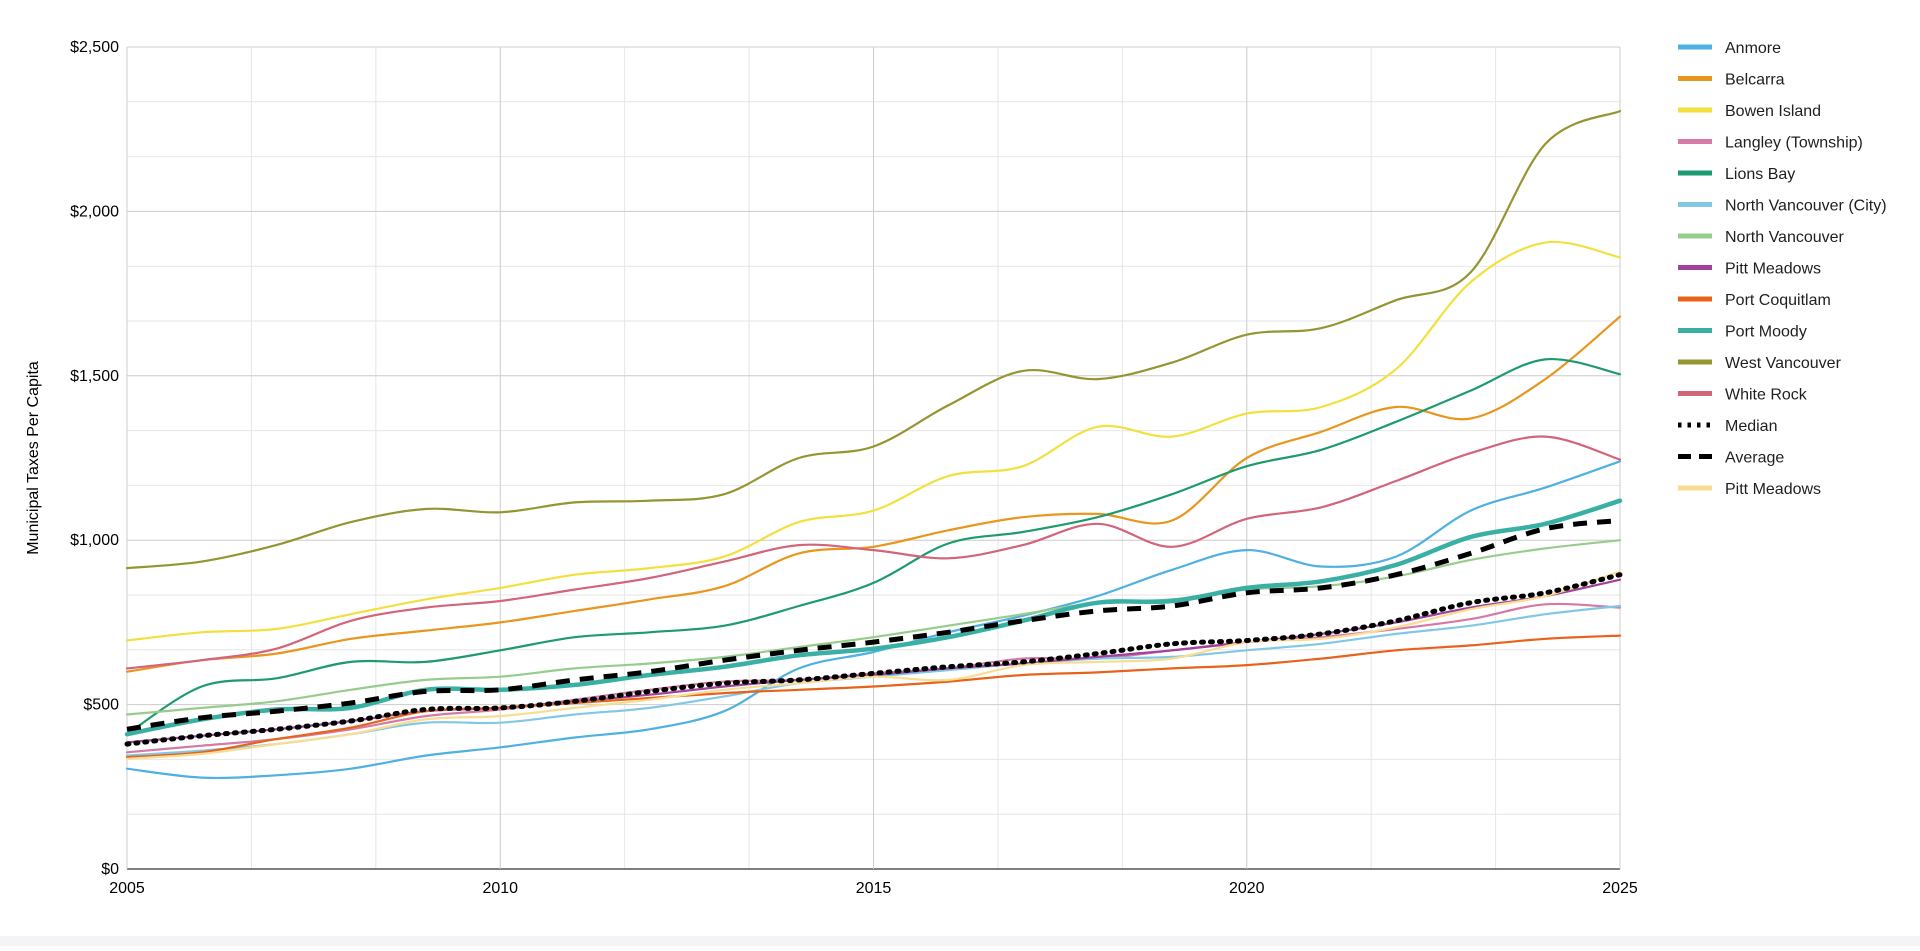  What do you see at coordinates (1760, 174) in the screenshot?
I see `legend-label: Lions Bay` at bounding box center [1760, 174].